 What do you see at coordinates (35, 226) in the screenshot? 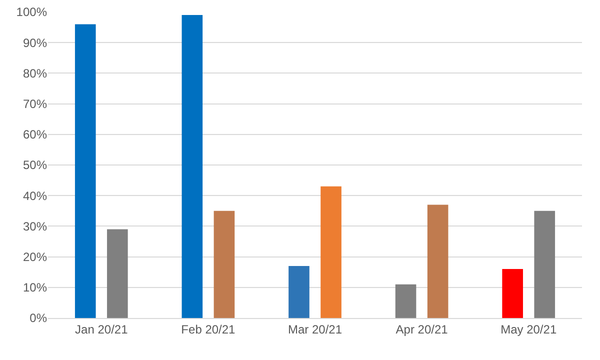
I see `y-tick-label: 30%` at bounding box center [35, 226].